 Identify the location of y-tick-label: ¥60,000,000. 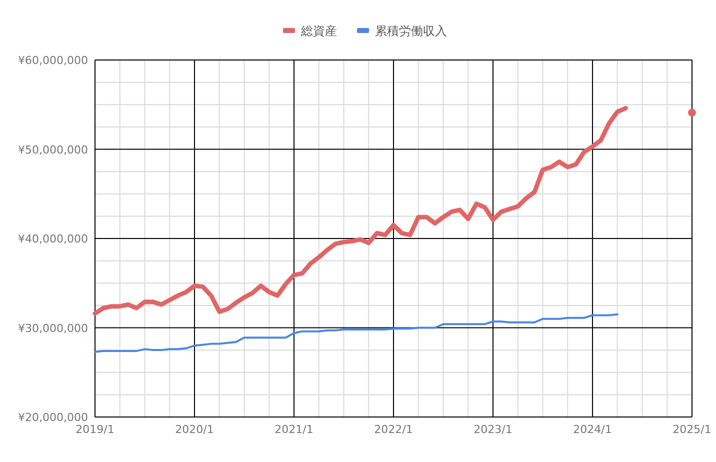
(53, 60).